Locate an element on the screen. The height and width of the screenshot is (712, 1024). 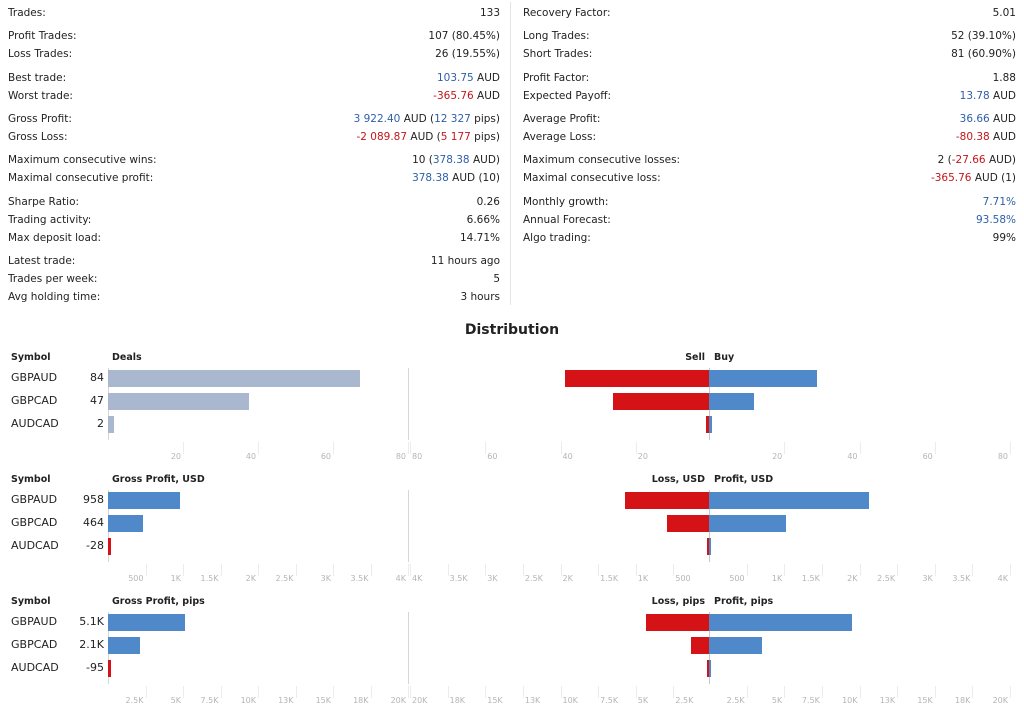
tick-label: 2K is located at coordinates (250, 578).